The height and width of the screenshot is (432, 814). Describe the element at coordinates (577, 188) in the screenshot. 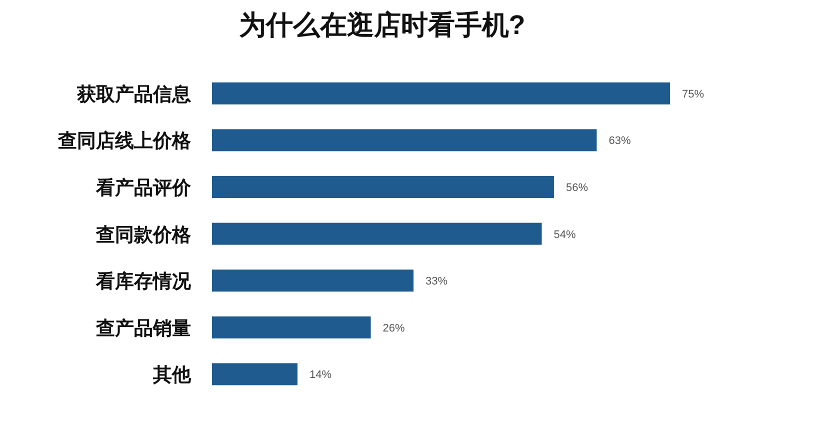

I see `data-label: 56%` at that location.